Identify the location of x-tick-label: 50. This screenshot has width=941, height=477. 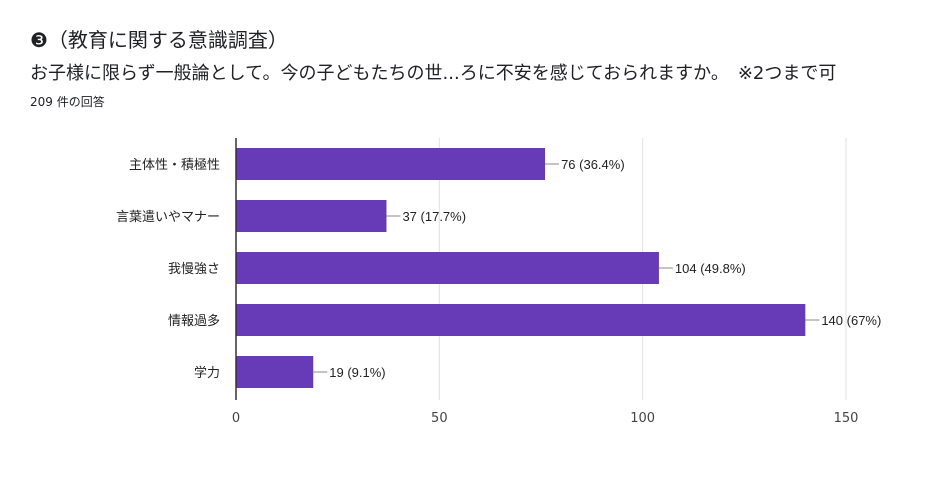
(439, 418).